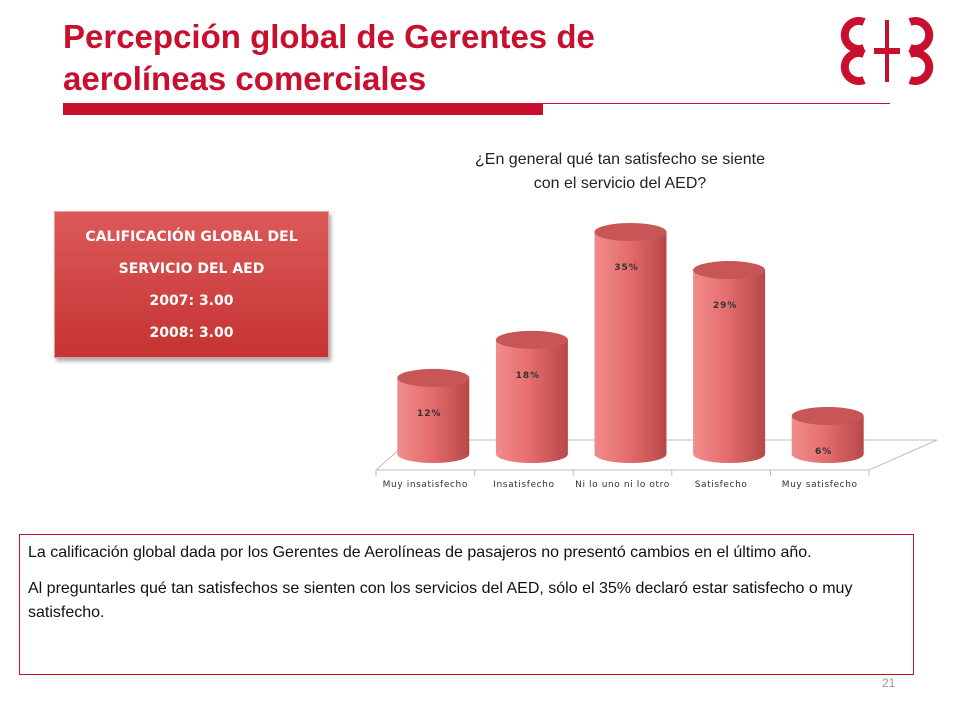 The height and width of the screenshot is (720, 960). Describe the element at coordinates (191, 268) in the screenshot. I see `score-box-line-2: SERVICIO DEL AED` at that location.